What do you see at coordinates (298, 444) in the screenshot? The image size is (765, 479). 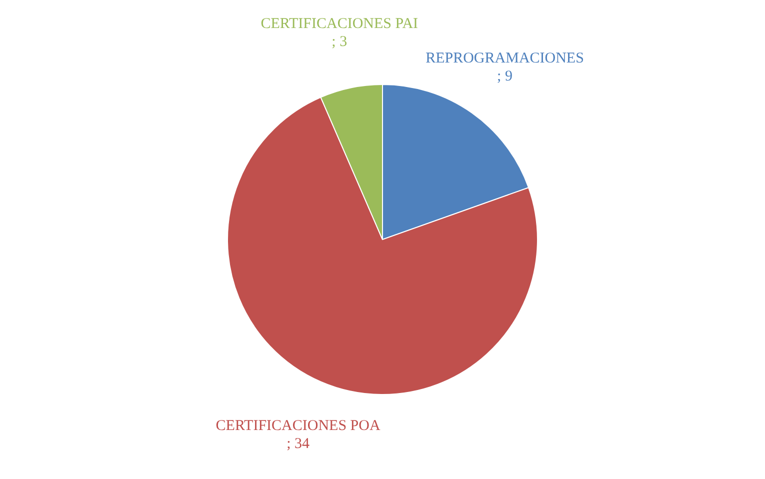 I see `data-label: ; 34` at bounding box center [298, 444].